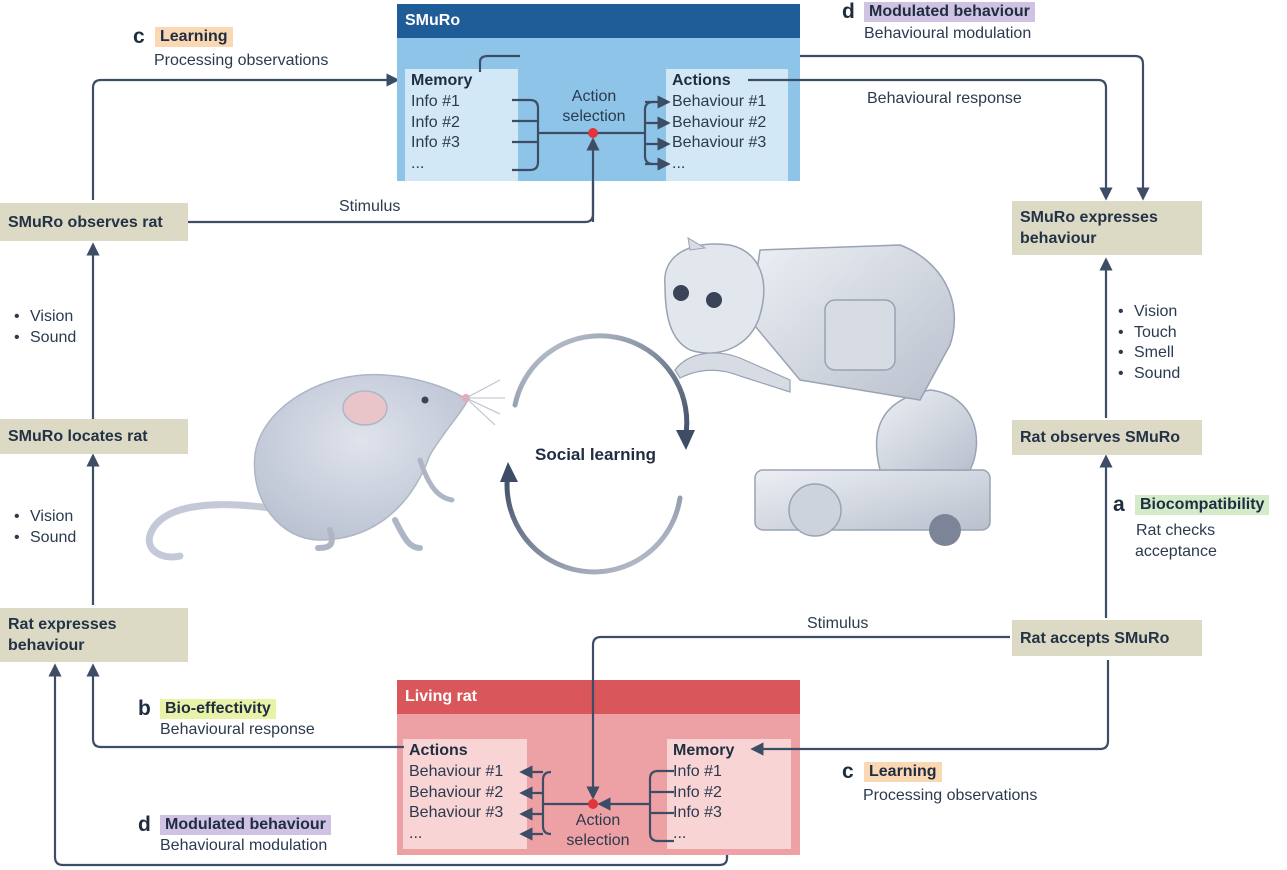  I want to click on smuro-panel-header-bar, so click(598, 21).